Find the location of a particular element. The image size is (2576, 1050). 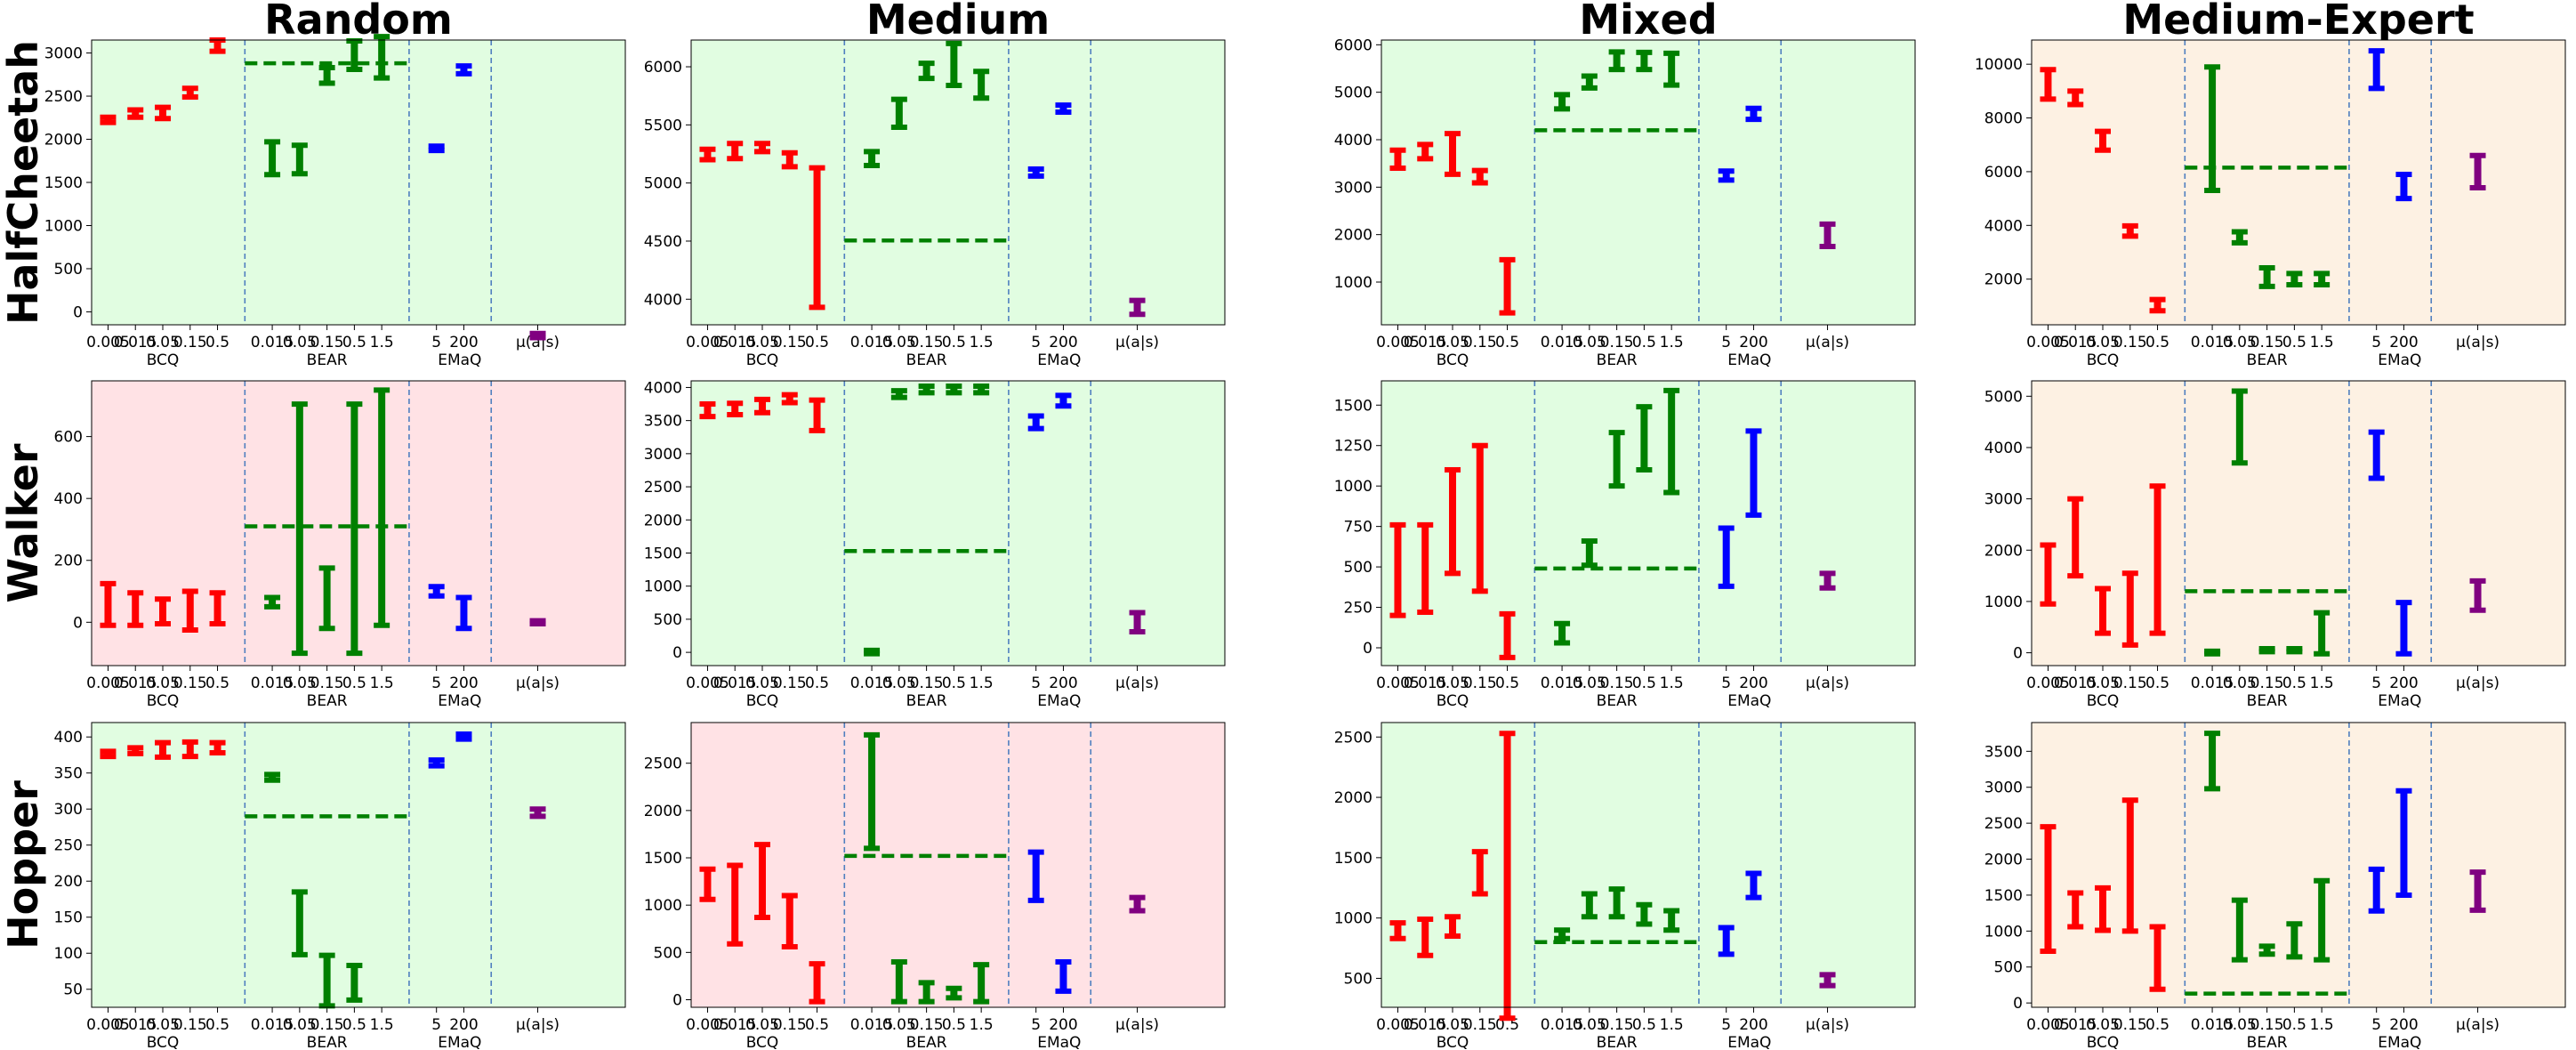

y-tick-label: 1000 is located at coordinates (2003, 932).